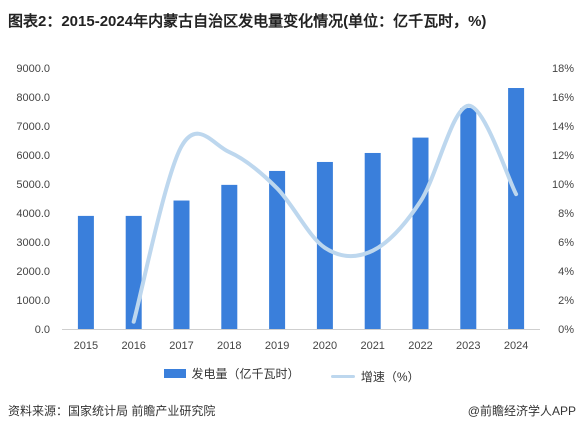 Image resolution: width=584 pixels, height=431 pixels. What do you see at coordinates (566, 330) in the screenshot?
I see `right-tick-label: 0%` at bounding box center [566, 330].